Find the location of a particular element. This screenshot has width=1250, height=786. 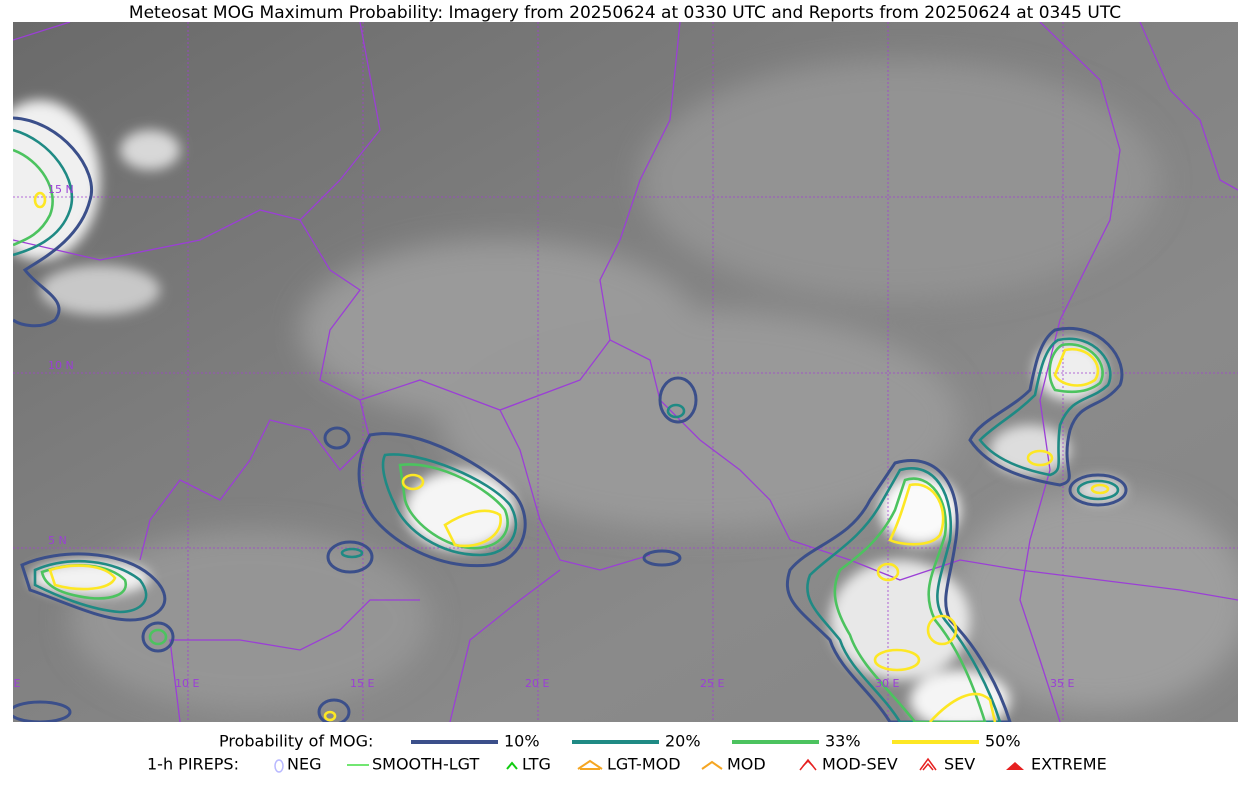

pirep-icons is located at coordinates (649, 765).